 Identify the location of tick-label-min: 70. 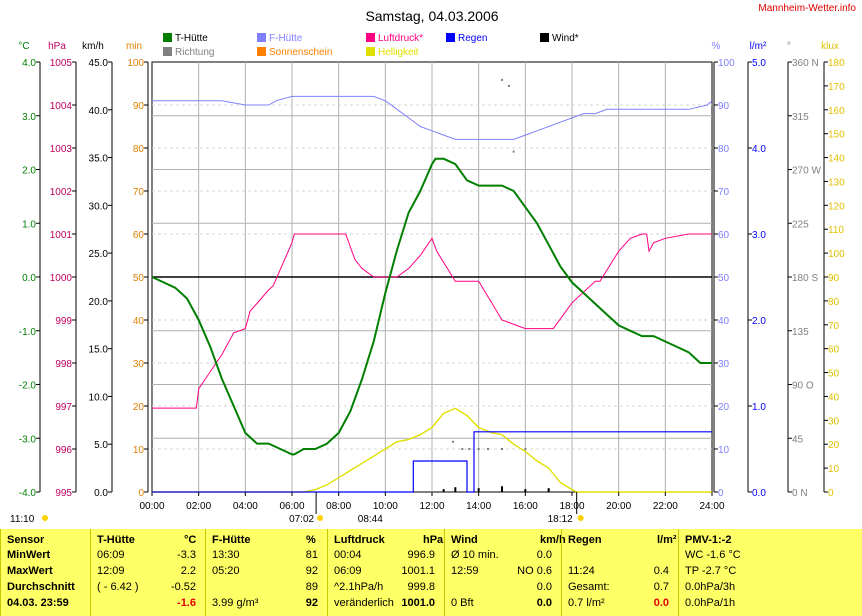
(139, 192).